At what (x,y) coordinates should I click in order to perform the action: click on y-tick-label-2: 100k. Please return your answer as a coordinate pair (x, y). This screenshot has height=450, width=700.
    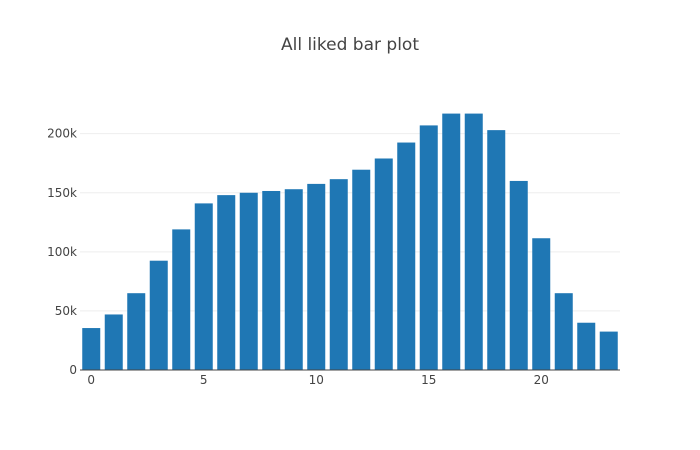
    Looking at the image, I should click on (62, 252).